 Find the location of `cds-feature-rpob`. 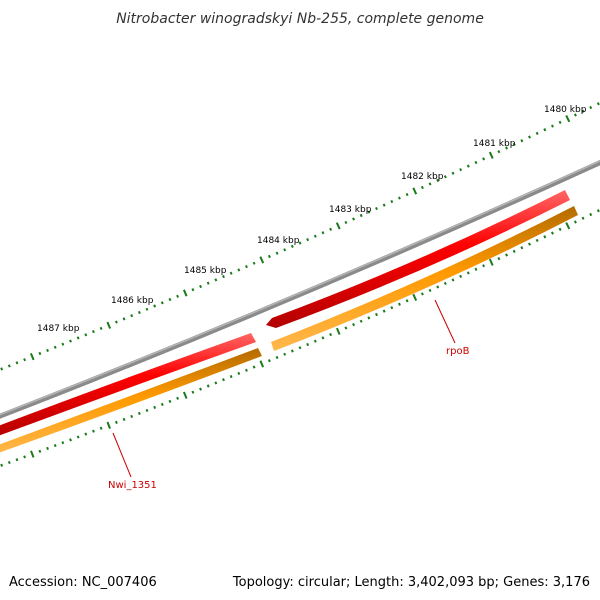

cds-feature-rpob is located at coordinates (424, 278).